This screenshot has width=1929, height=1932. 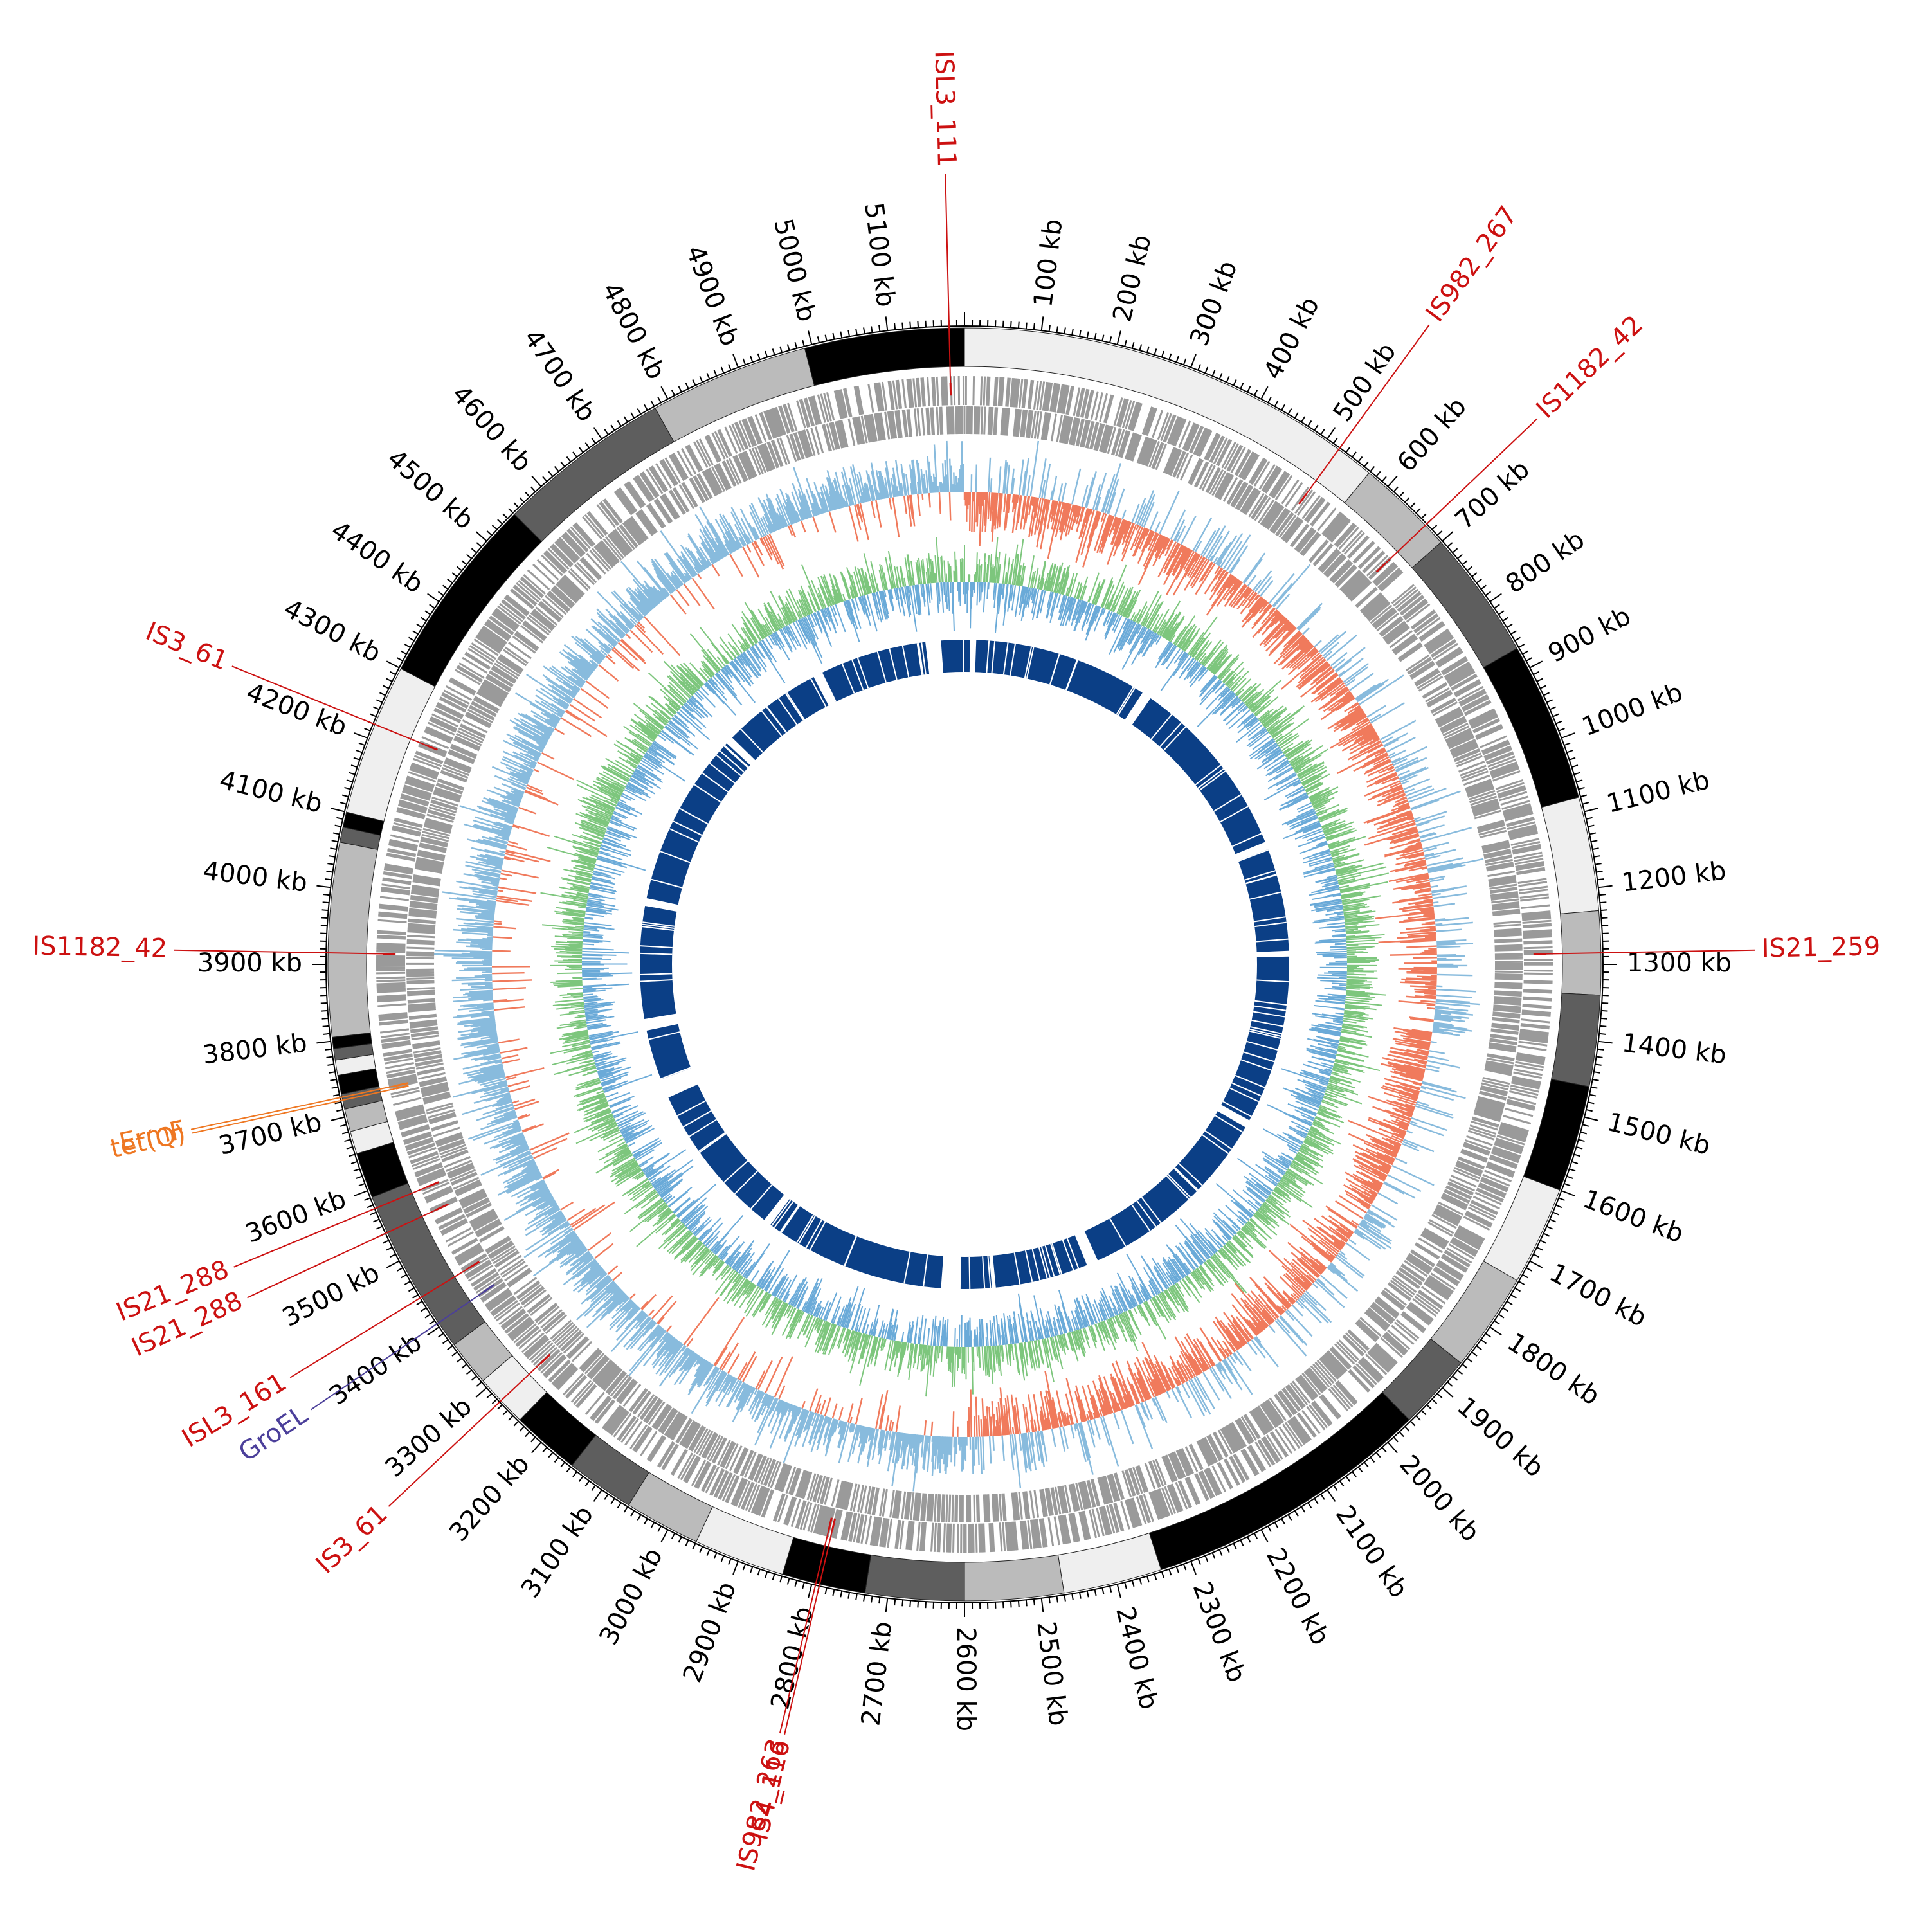 I want to click on tick-label-300: 300 kb, so click(x=1214, y=303).